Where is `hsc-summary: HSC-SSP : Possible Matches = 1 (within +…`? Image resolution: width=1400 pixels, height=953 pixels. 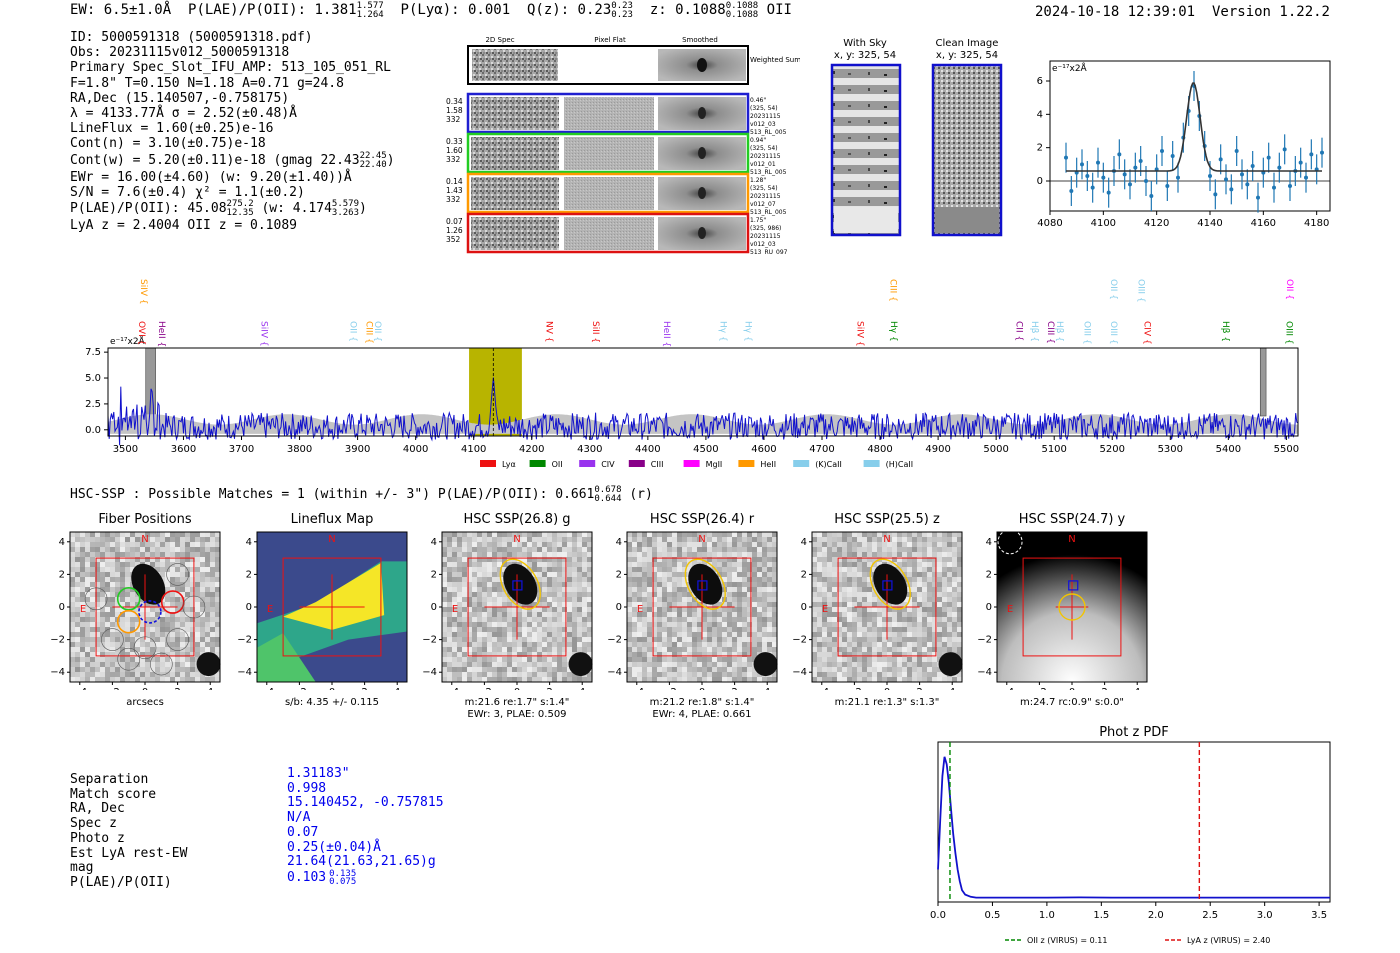
hsc-summary: HSC-SSP : Possible Matches = 1 (within +… is located at coordinates (361, 495).